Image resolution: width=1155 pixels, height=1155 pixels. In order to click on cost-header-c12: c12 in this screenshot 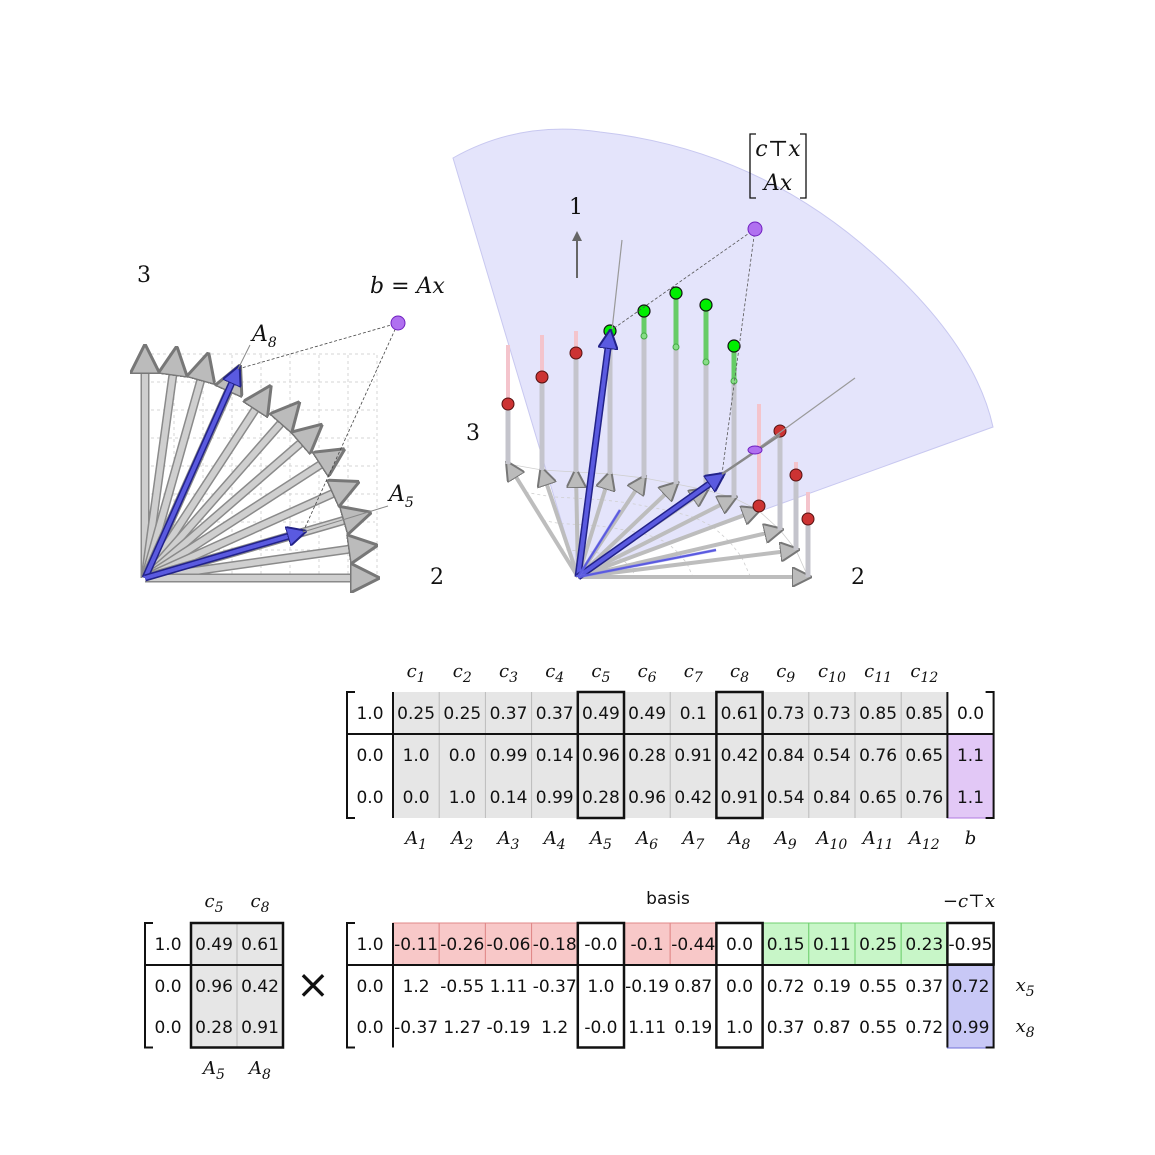, I will do `click(924, 673)`.